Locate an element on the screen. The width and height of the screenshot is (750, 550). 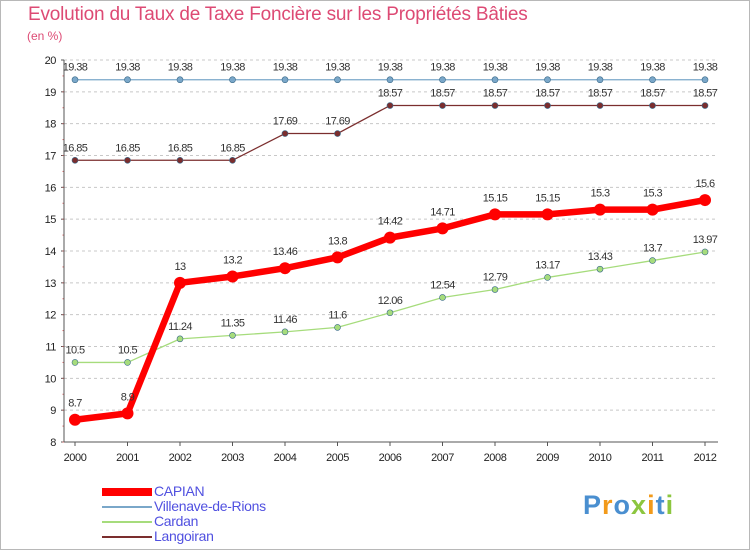
y-tick-label: 18 is located at coordinates (51, 125).